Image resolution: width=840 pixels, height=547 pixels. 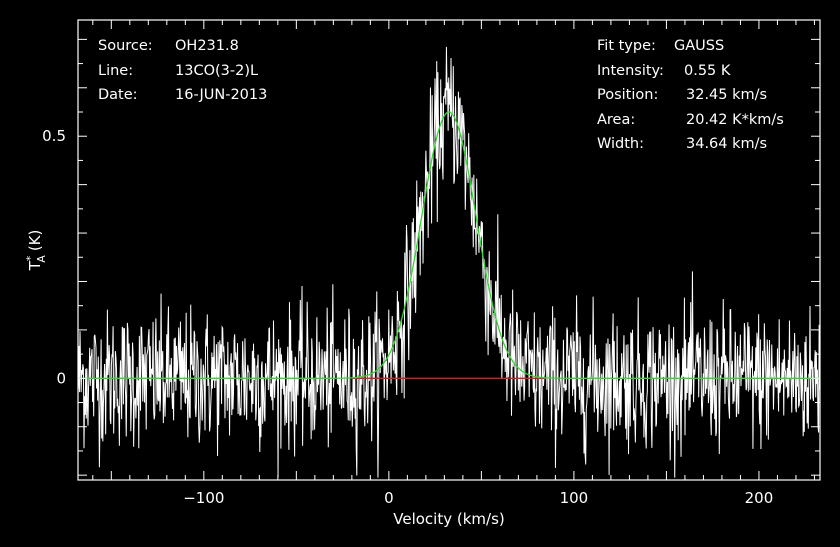 What do you see at coordinates (216, 71) in the screenshot?
I see `line-value: 13CO(3-2)L` at bounding box center [216, 71].